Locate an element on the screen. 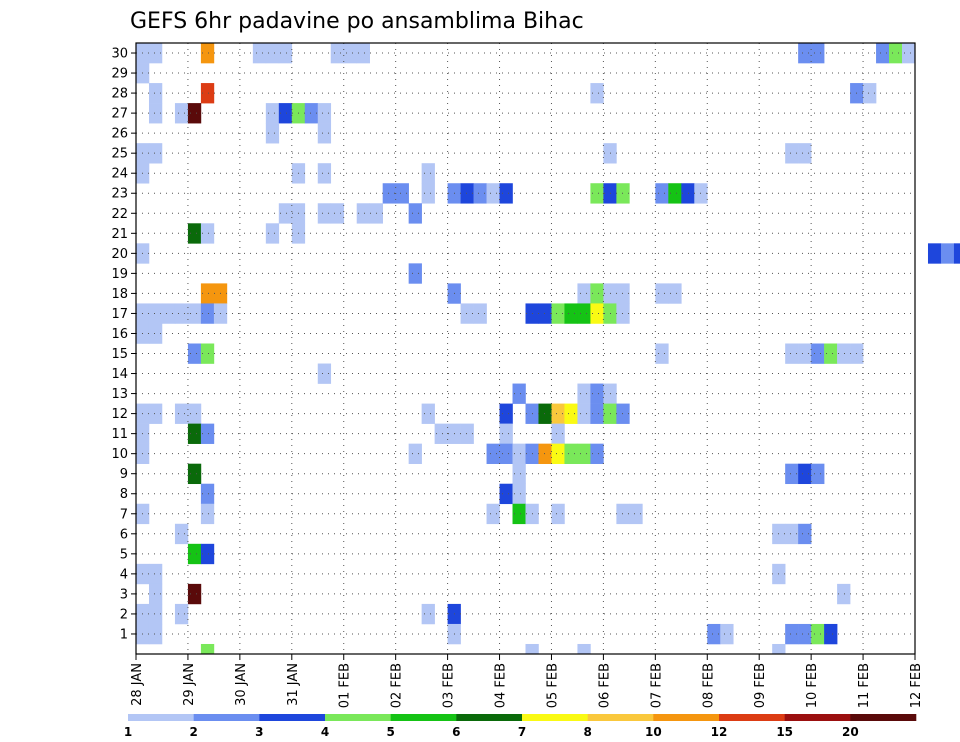  y-tick-label: 26 is located at coordinates (119, 134).